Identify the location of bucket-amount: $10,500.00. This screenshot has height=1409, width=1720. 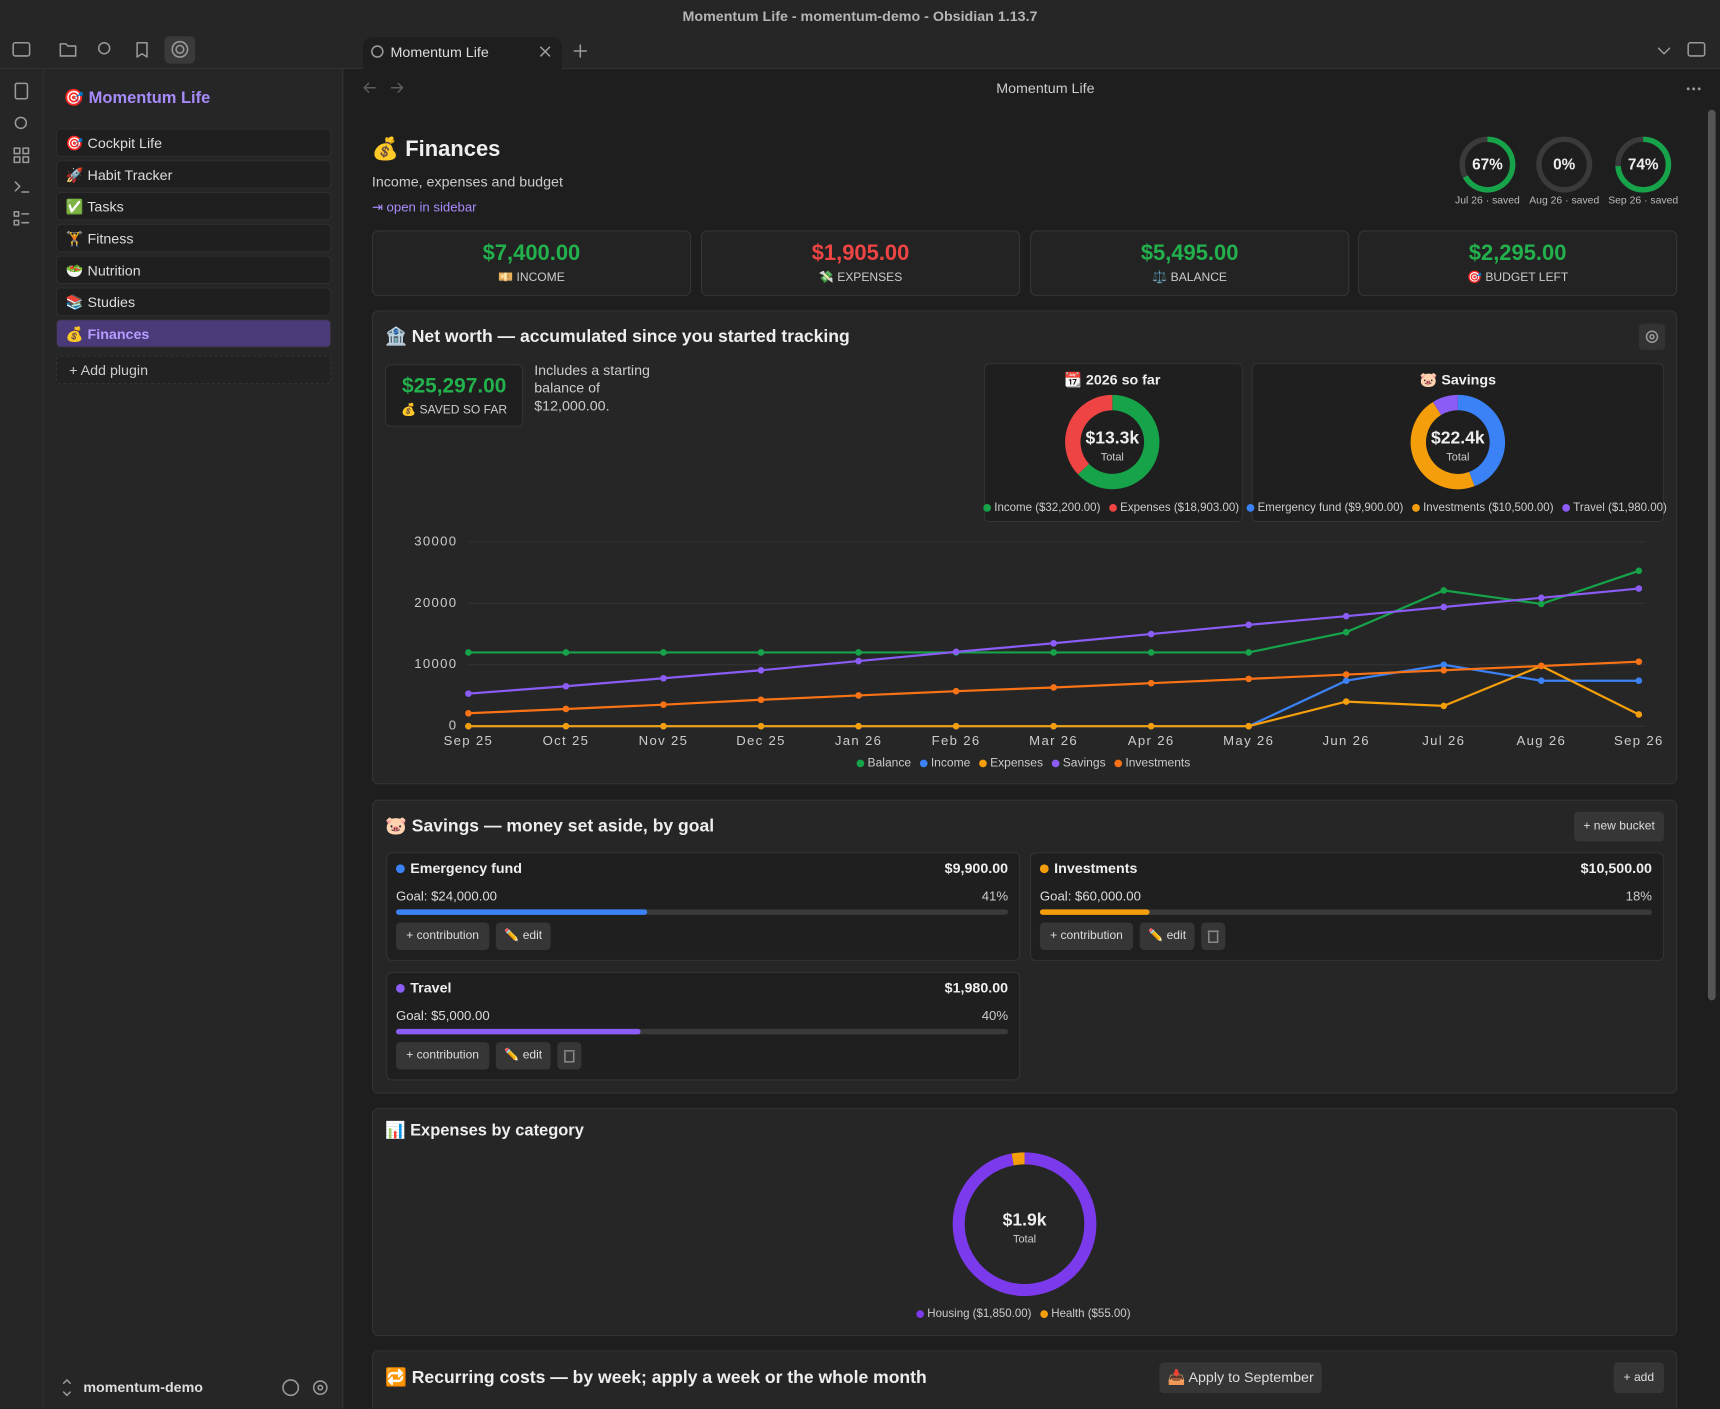
(1616, 868).